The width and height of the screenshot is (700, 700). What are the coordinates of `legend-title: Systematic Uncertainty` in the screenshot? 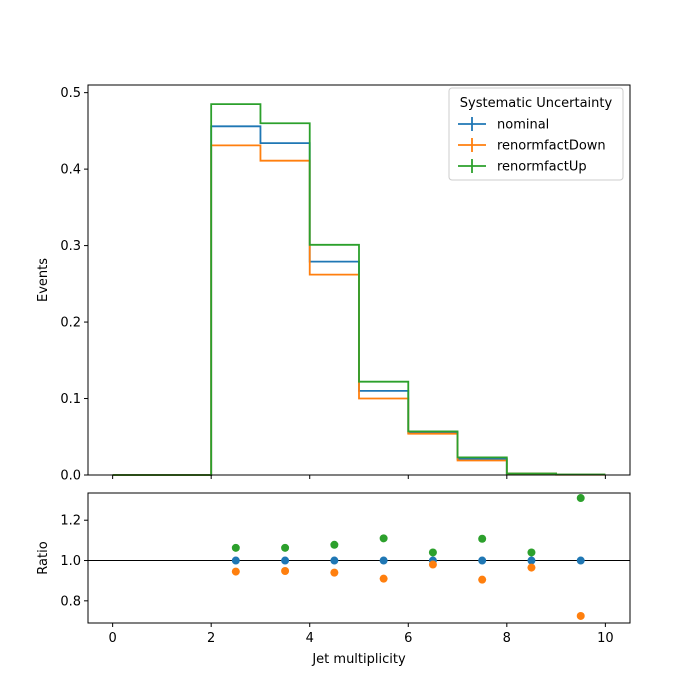 It's located at (536, 103).